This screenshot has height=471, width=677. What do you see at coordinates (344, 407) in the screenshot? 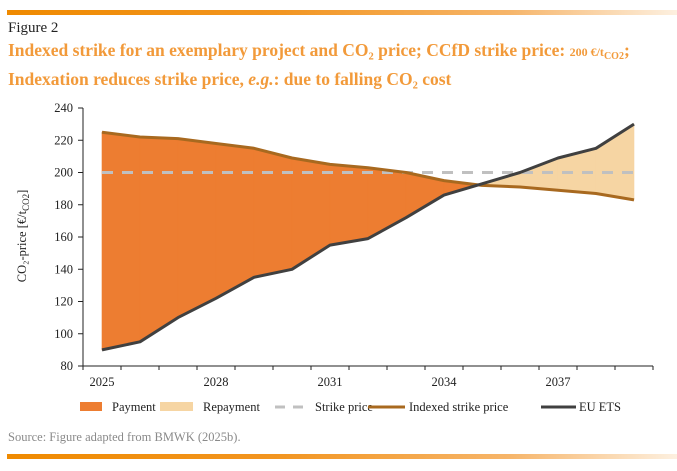
I see `legend-label-strike-price: Strike price` at bounding box center [344, 407].